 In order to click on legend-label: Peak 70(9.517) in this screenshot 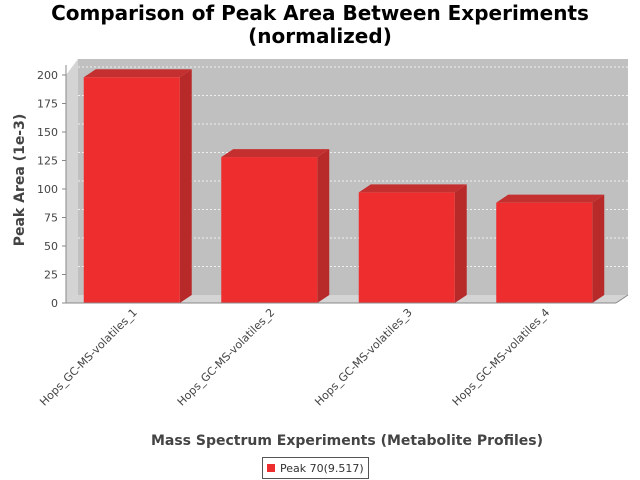, I will do `click(322, 468)`.